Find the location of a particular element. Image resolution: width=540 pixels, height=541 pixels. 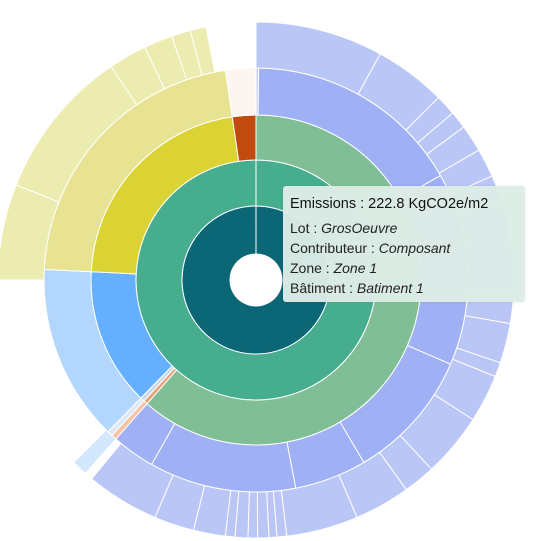

tooltip-batiment-row: Bâtiment : Batiment 1 is located at coordinates (357, 288).